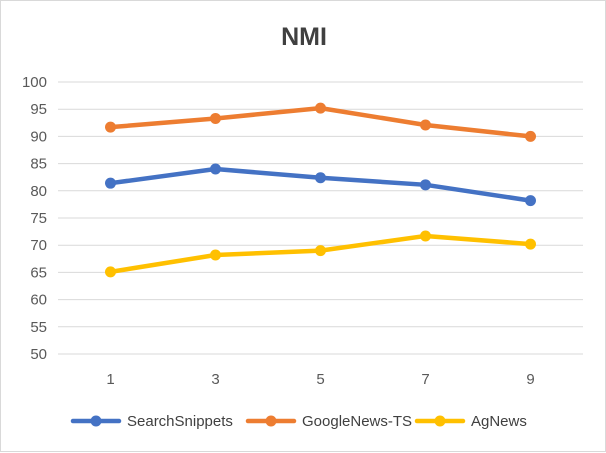 The height and width of the screenshot is (453, 606). What do you see at coordinates (180, 421) in the screenshot?
I see `legend-label: SearchSnippets` at bounding box center [180, 421].